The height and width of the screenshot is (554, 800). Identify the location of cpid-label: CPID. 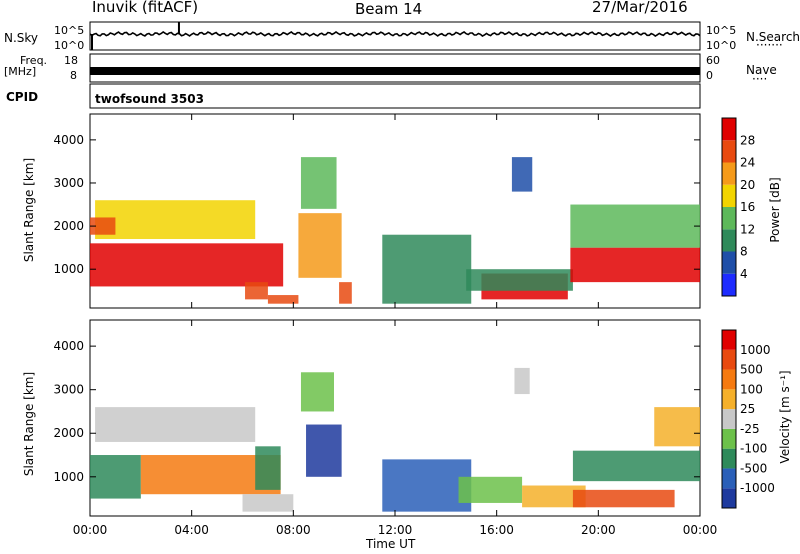
(22, 97).